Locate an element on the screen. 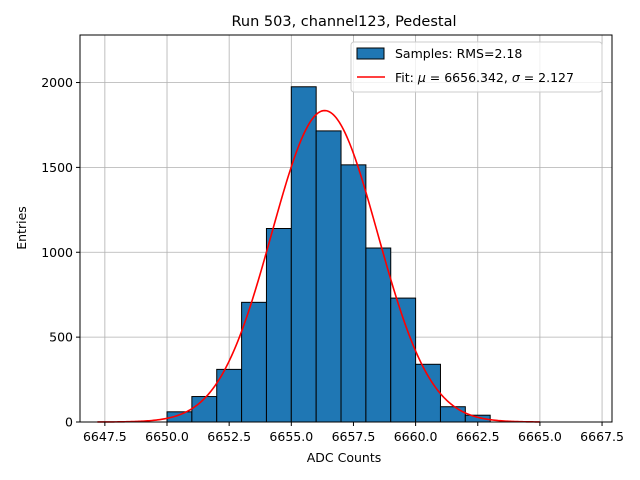 This screenshot has height=480, width=640. x-tick-label: 6652.5 is located at coordinates (229, 436).